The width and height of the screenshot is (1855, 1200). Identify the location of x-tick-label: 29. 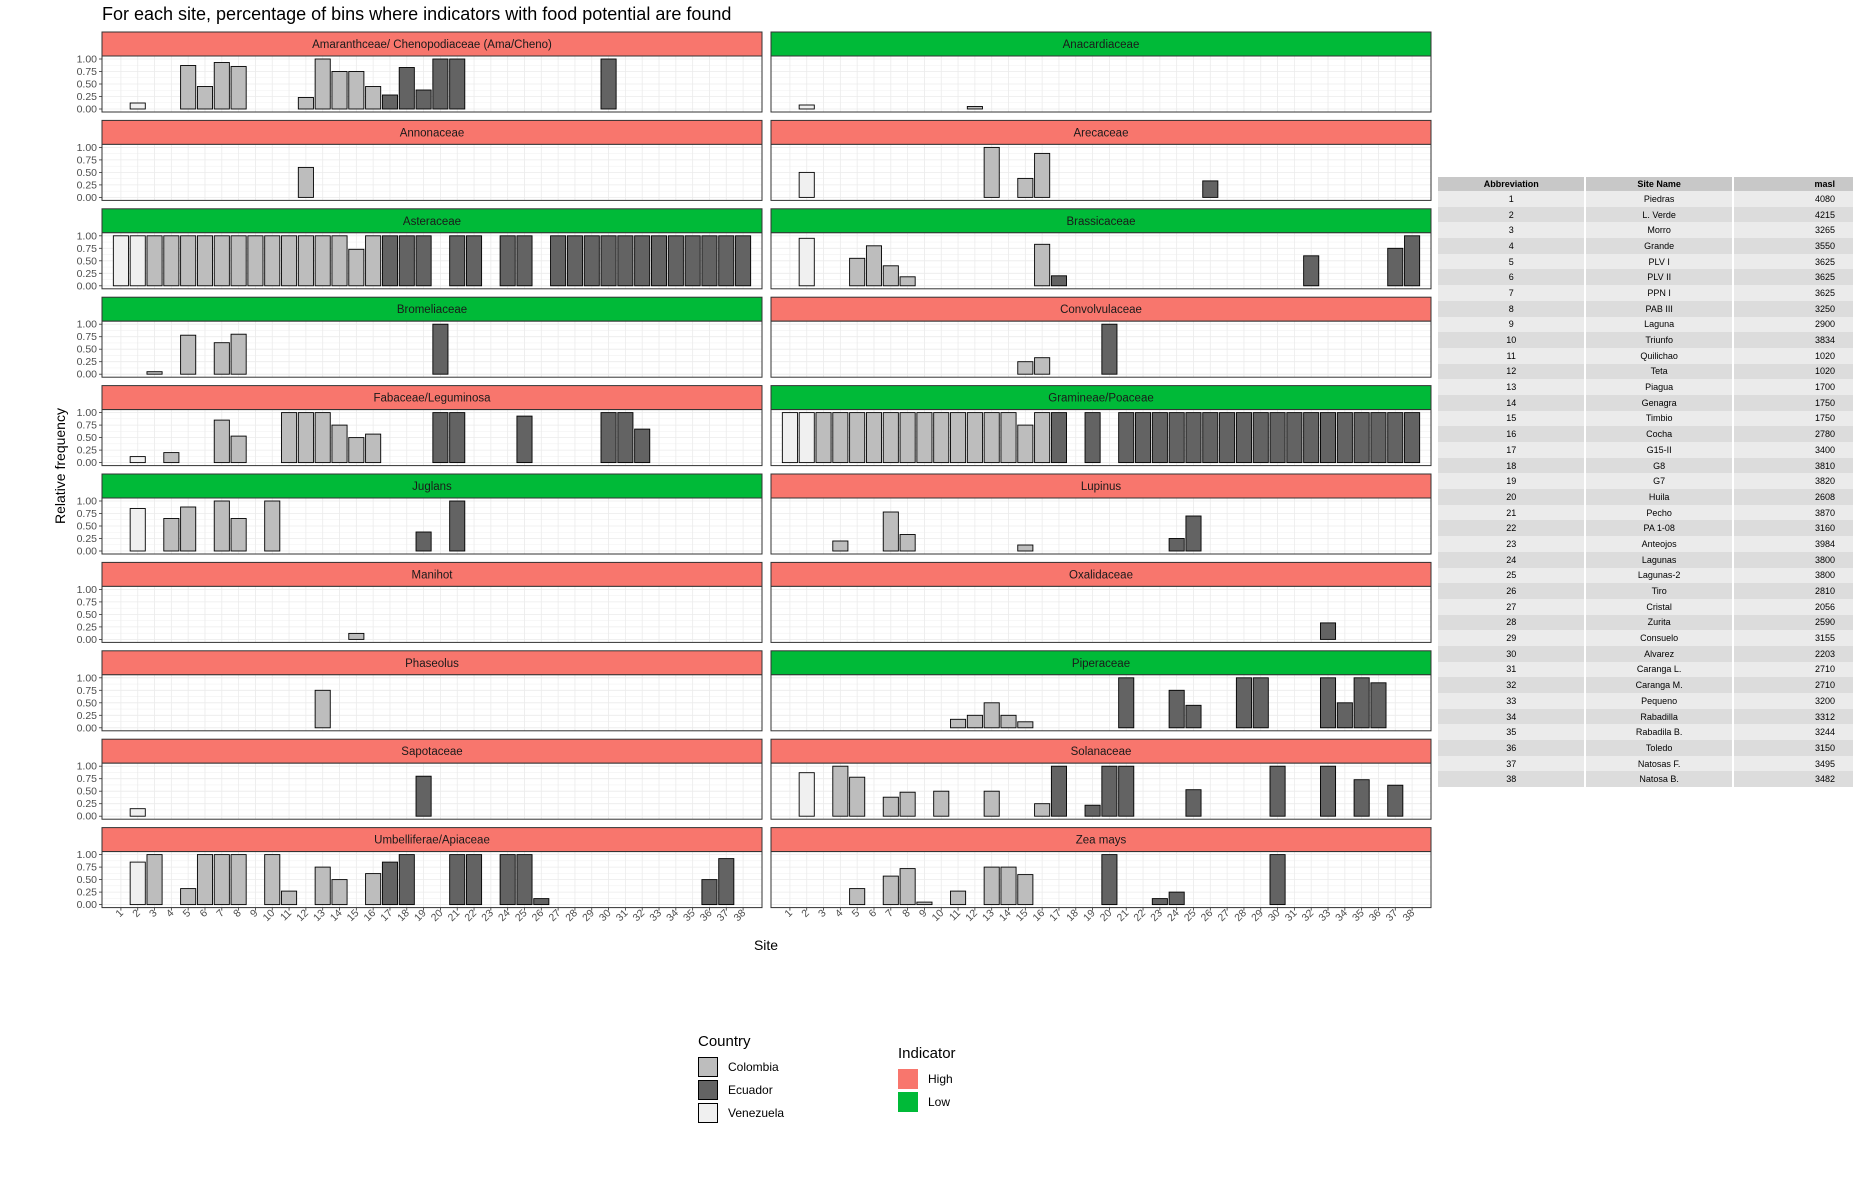
(1257, 915).